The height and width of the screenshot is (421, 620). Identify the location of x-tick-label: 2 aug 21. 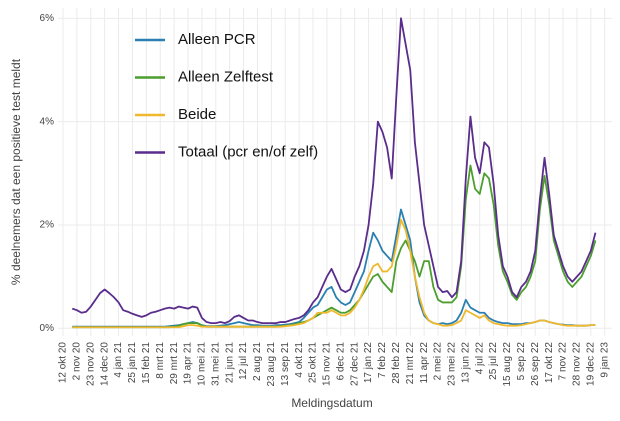
(257, 361).